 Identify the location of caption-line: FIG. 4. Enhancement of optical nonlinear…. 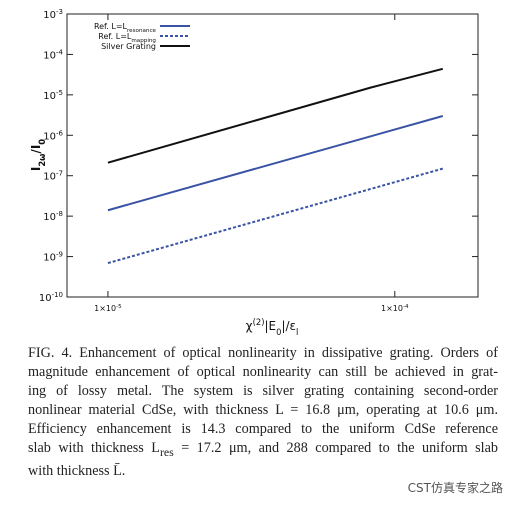
(263, 353).